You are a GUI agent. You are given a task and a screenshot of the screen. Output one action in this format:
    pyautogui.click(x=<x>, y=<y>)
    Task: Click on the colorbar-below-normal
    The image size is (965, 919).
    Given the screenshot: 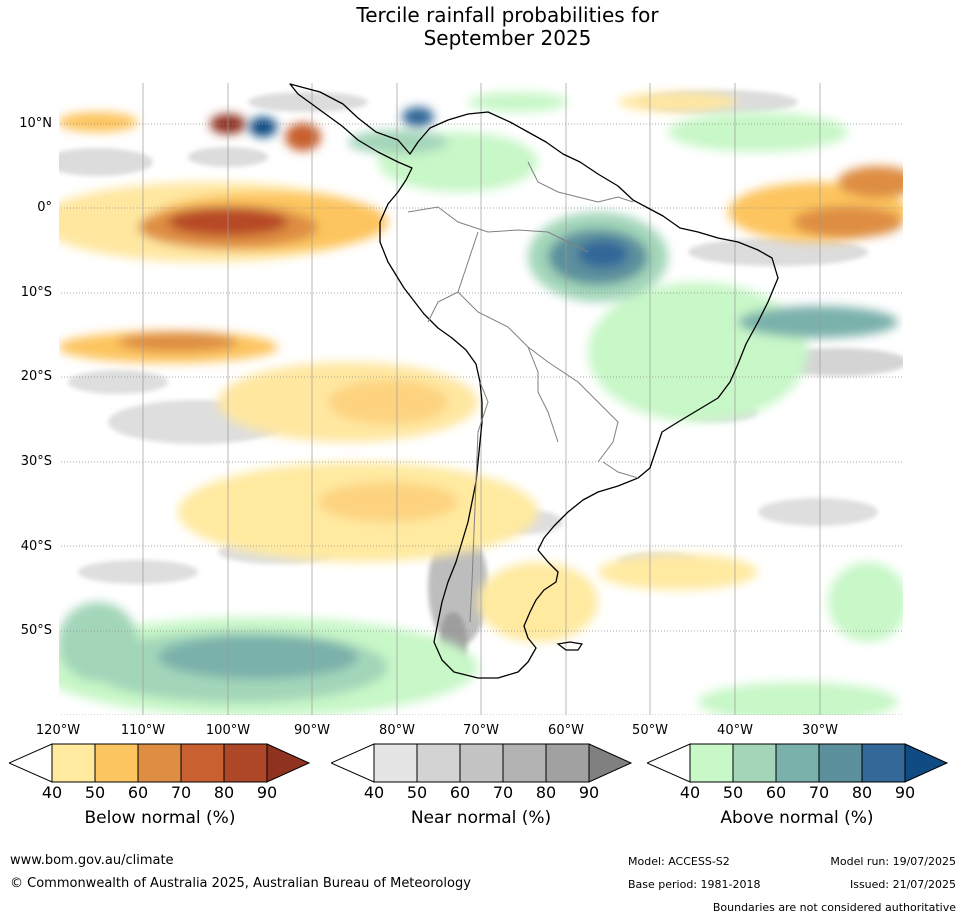 What is the action you would take?
    pyautogui.click(x=160, y=763)
    